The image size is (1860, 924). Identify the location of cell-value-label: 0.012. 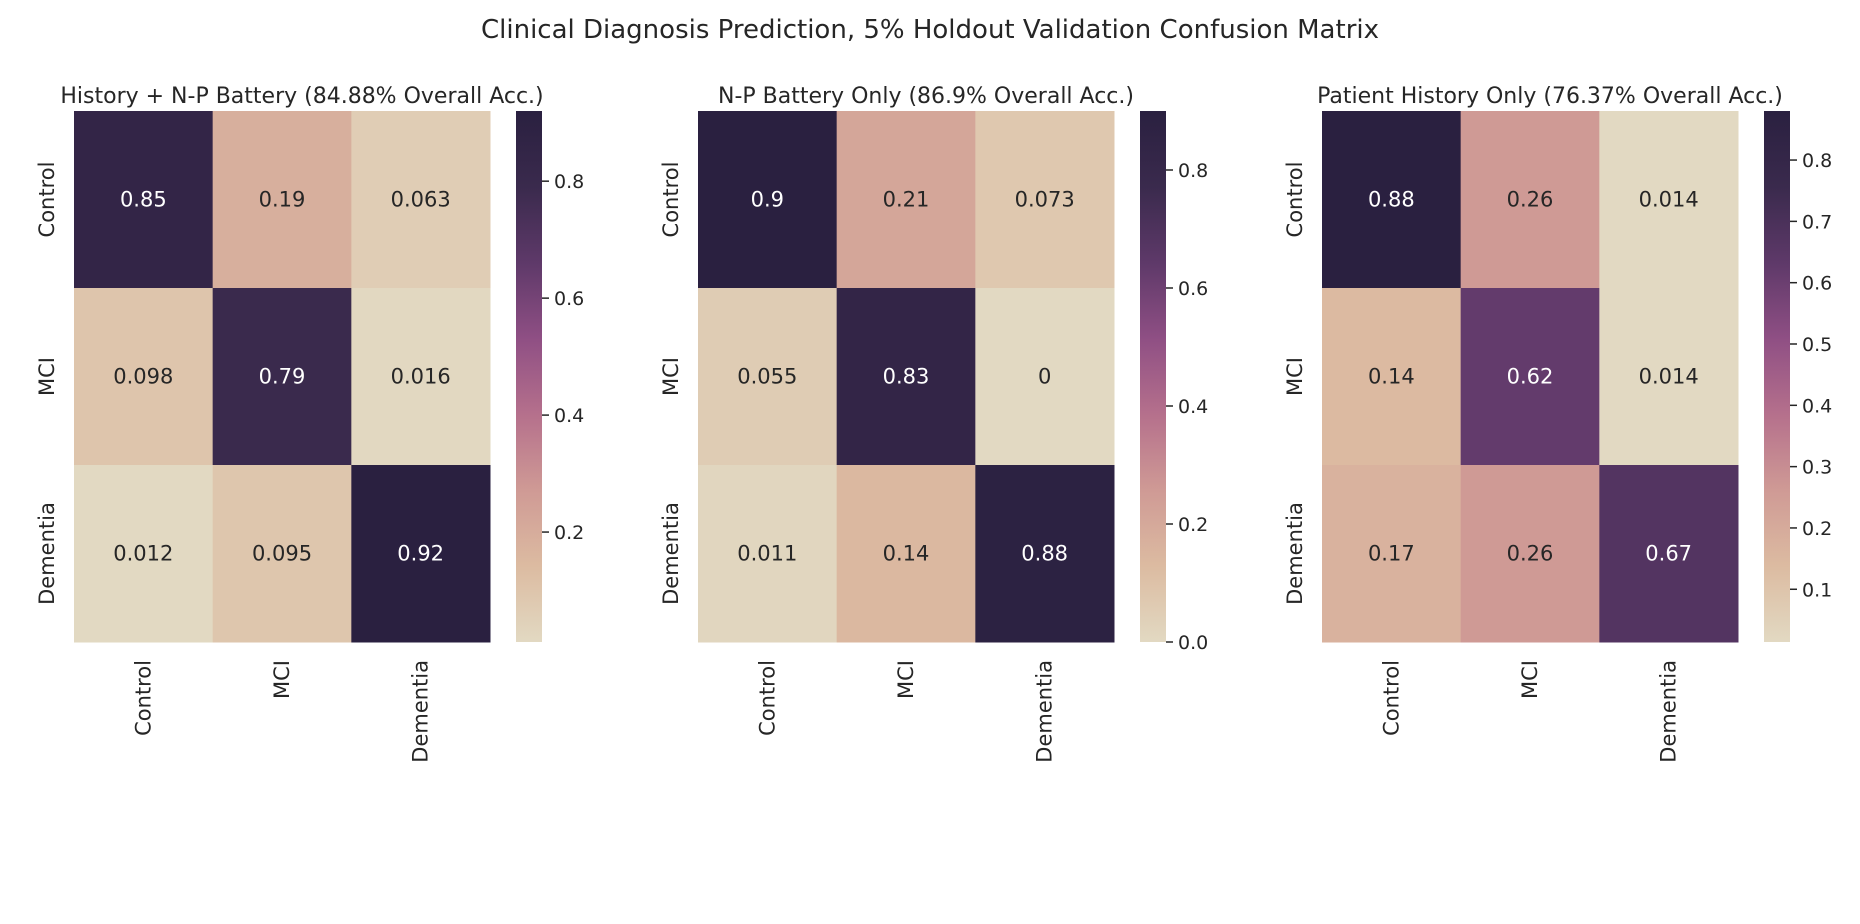
(143, 554).